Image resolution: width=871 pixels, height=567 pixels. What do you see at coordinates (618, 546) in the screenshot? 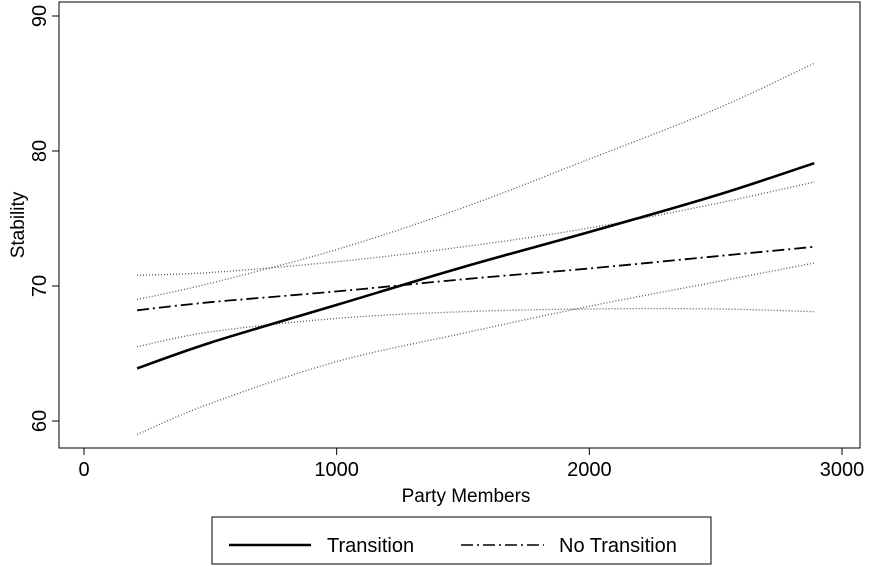
I see `legend-label-no-transition: No Transition` at bounding box center [618, 546].